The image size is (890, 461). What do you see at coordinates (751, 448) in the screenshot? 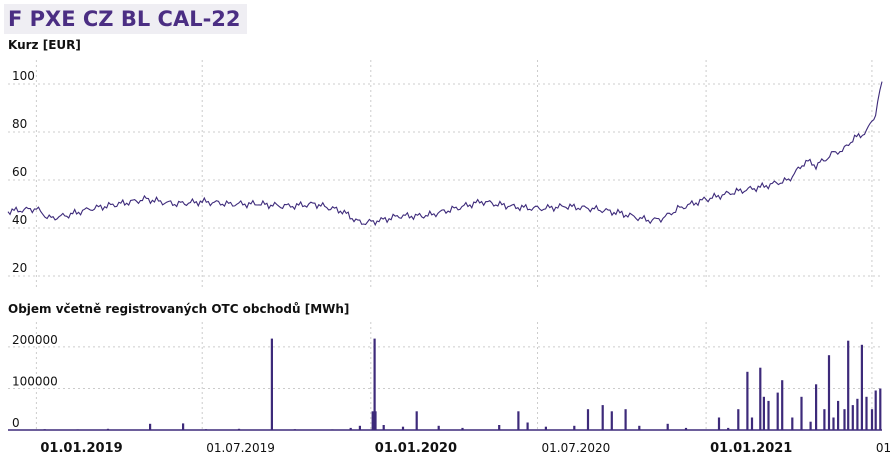
I see `x-tick-label: 01.01.2021` at bounding box center [751, 448].